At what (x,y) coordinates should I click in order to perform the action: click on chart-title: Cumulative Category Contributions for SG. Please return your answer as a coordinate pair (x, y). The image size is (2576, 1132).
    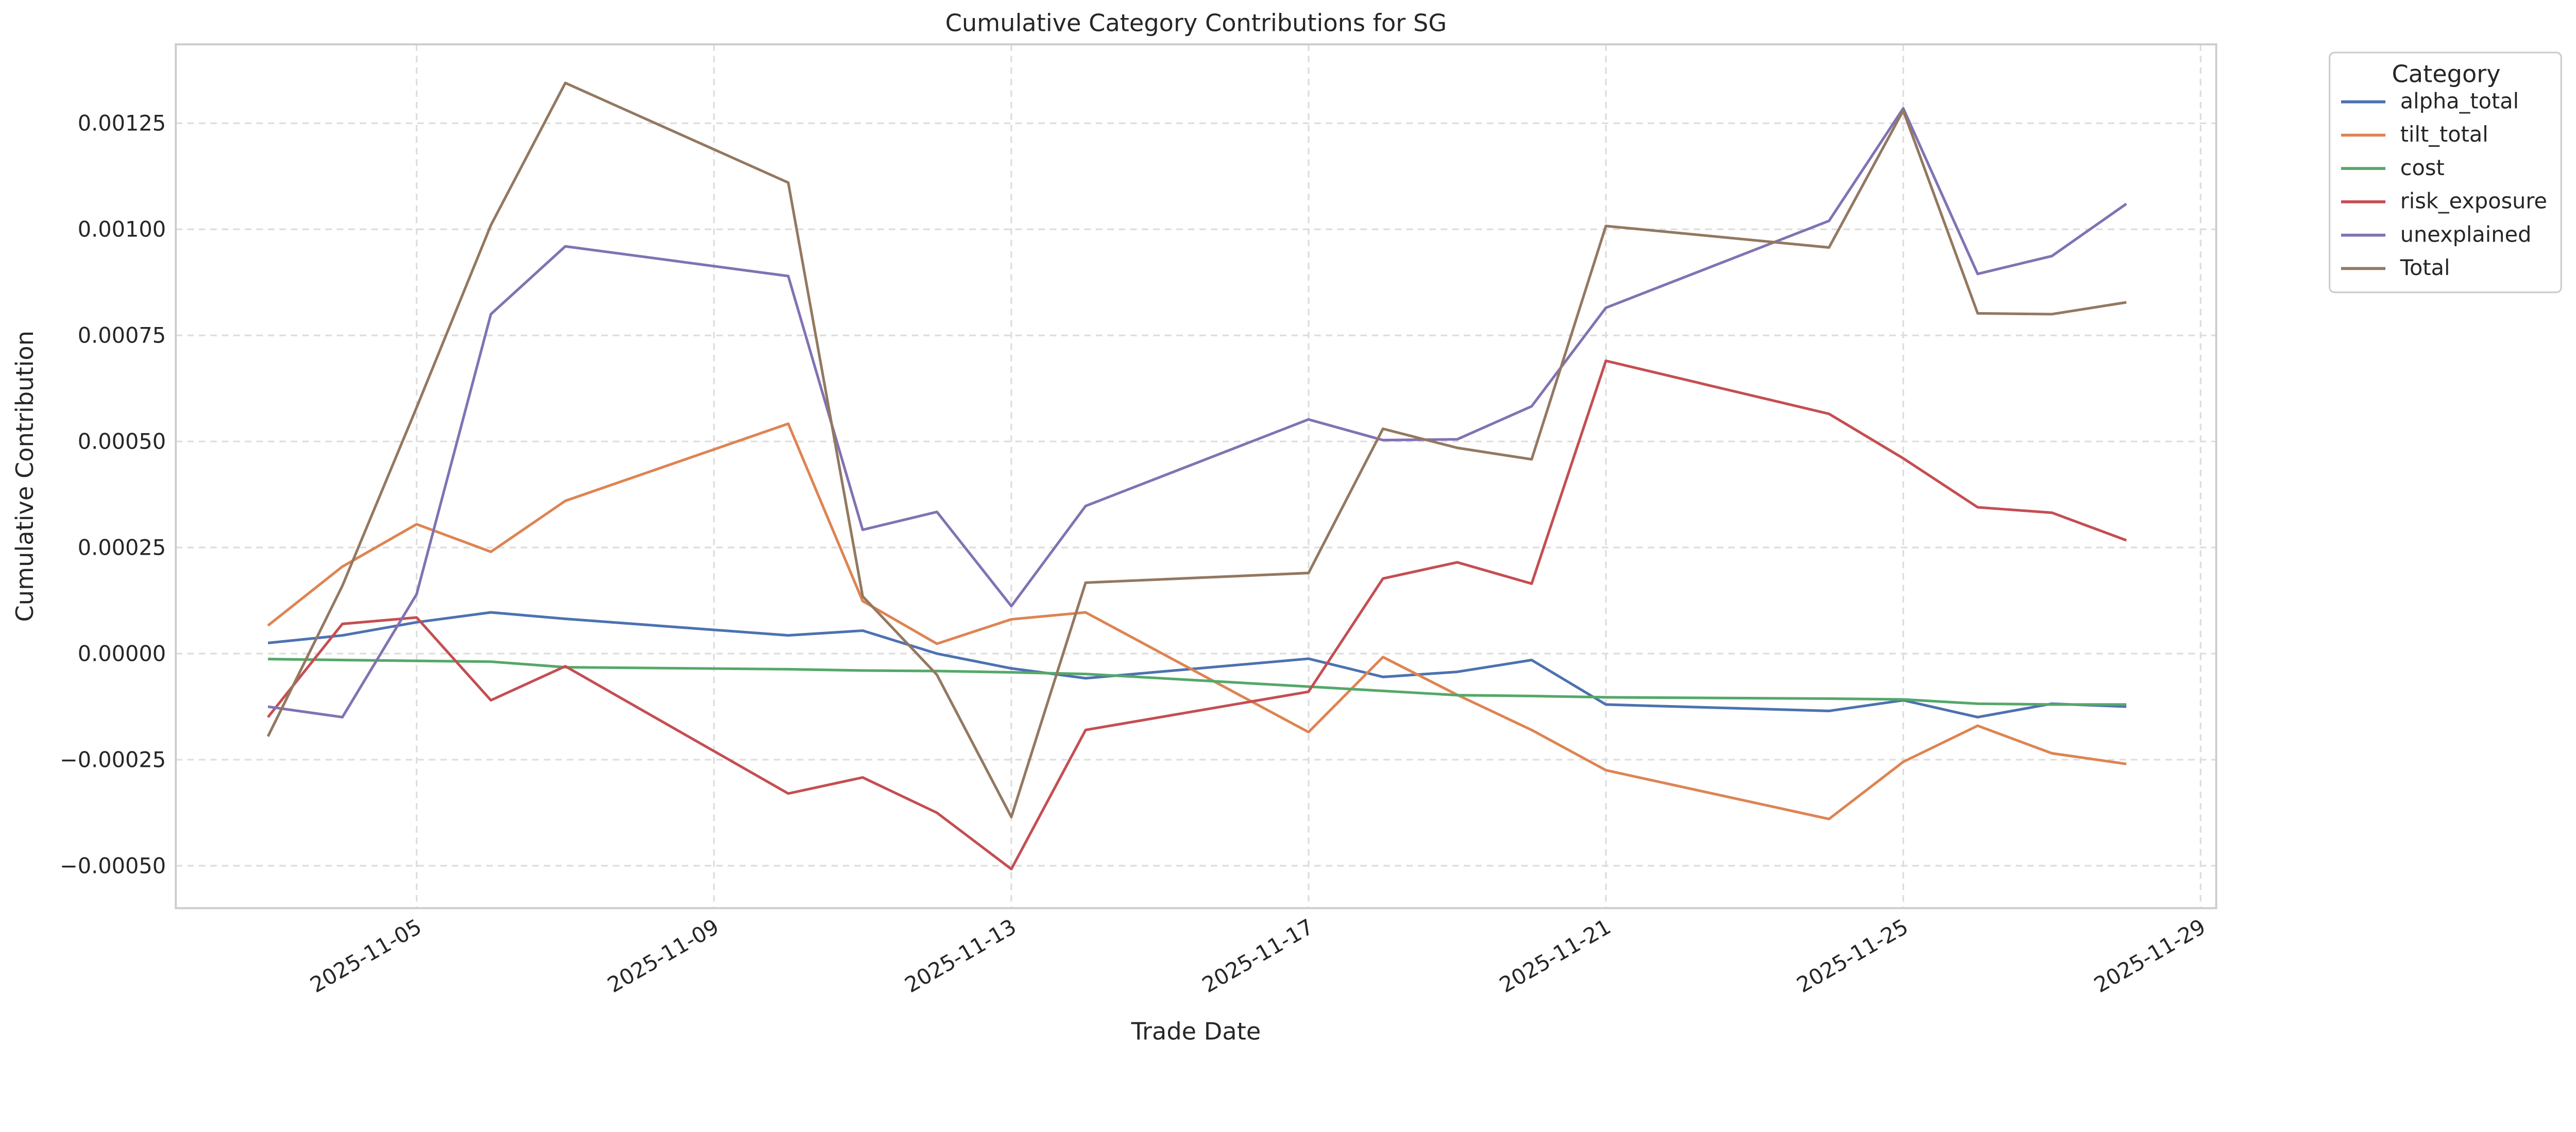
    Looking at the image, I should click on (1196, 23).